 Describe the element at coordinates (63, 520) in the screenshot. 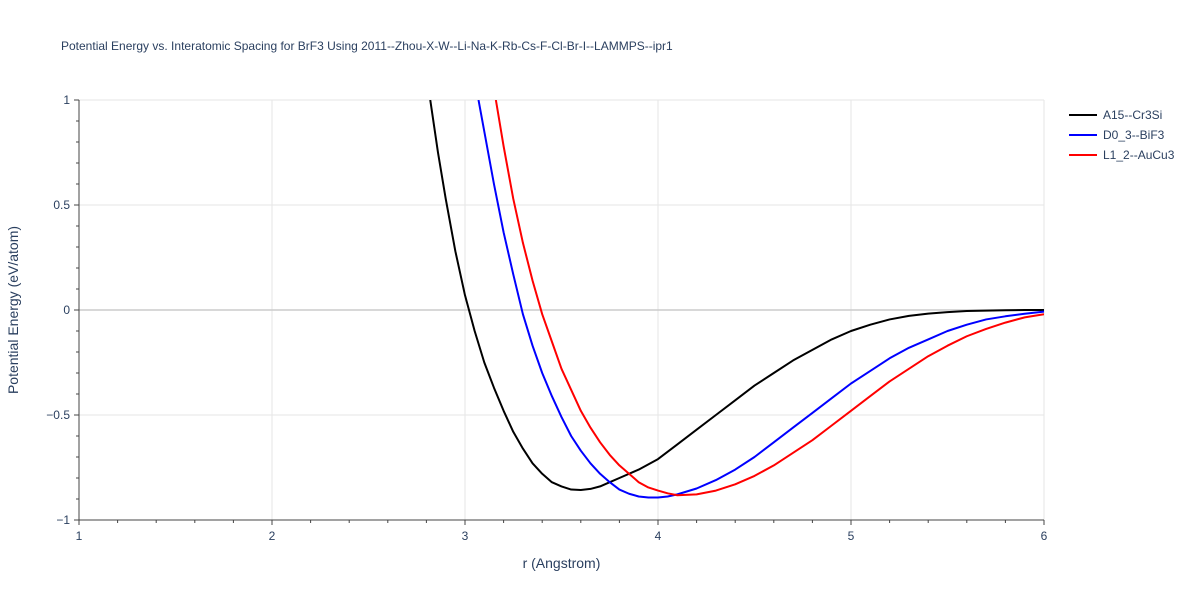

I see `y-tick-label: −1` at that location.